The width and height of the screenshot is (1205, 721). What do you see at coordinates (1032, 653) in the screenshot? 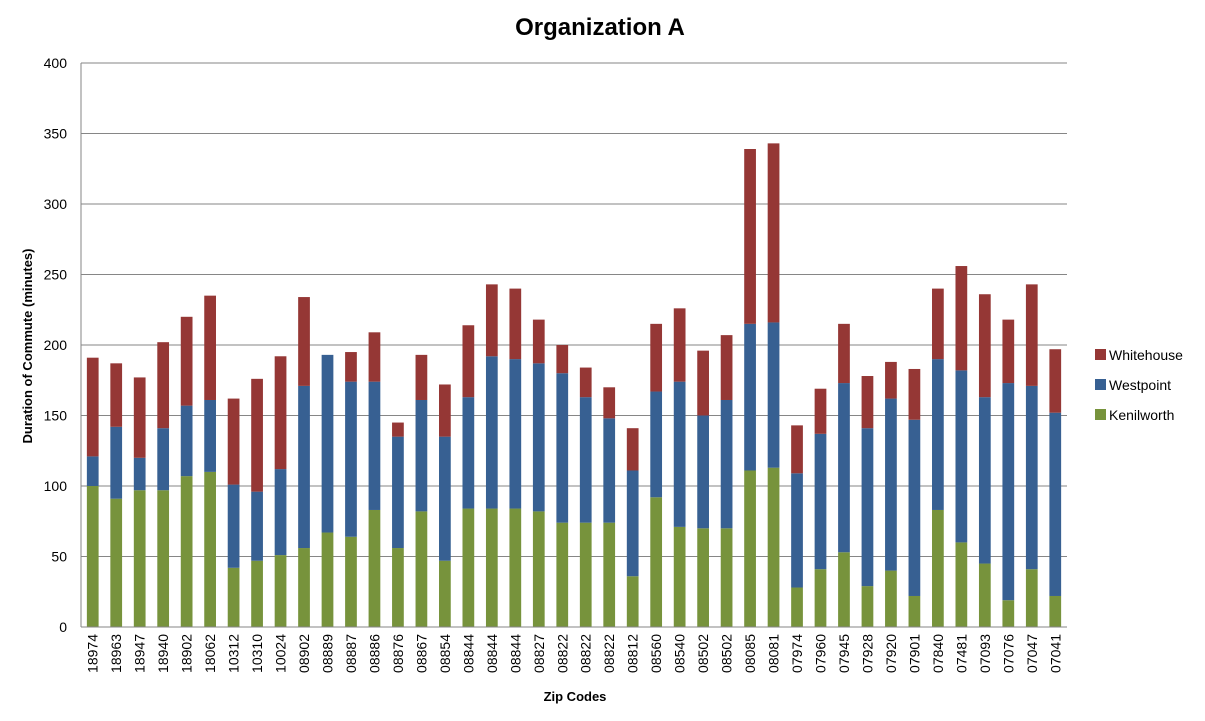
I see `x-tick-label: 07047` at bounding box center [1032, 653].